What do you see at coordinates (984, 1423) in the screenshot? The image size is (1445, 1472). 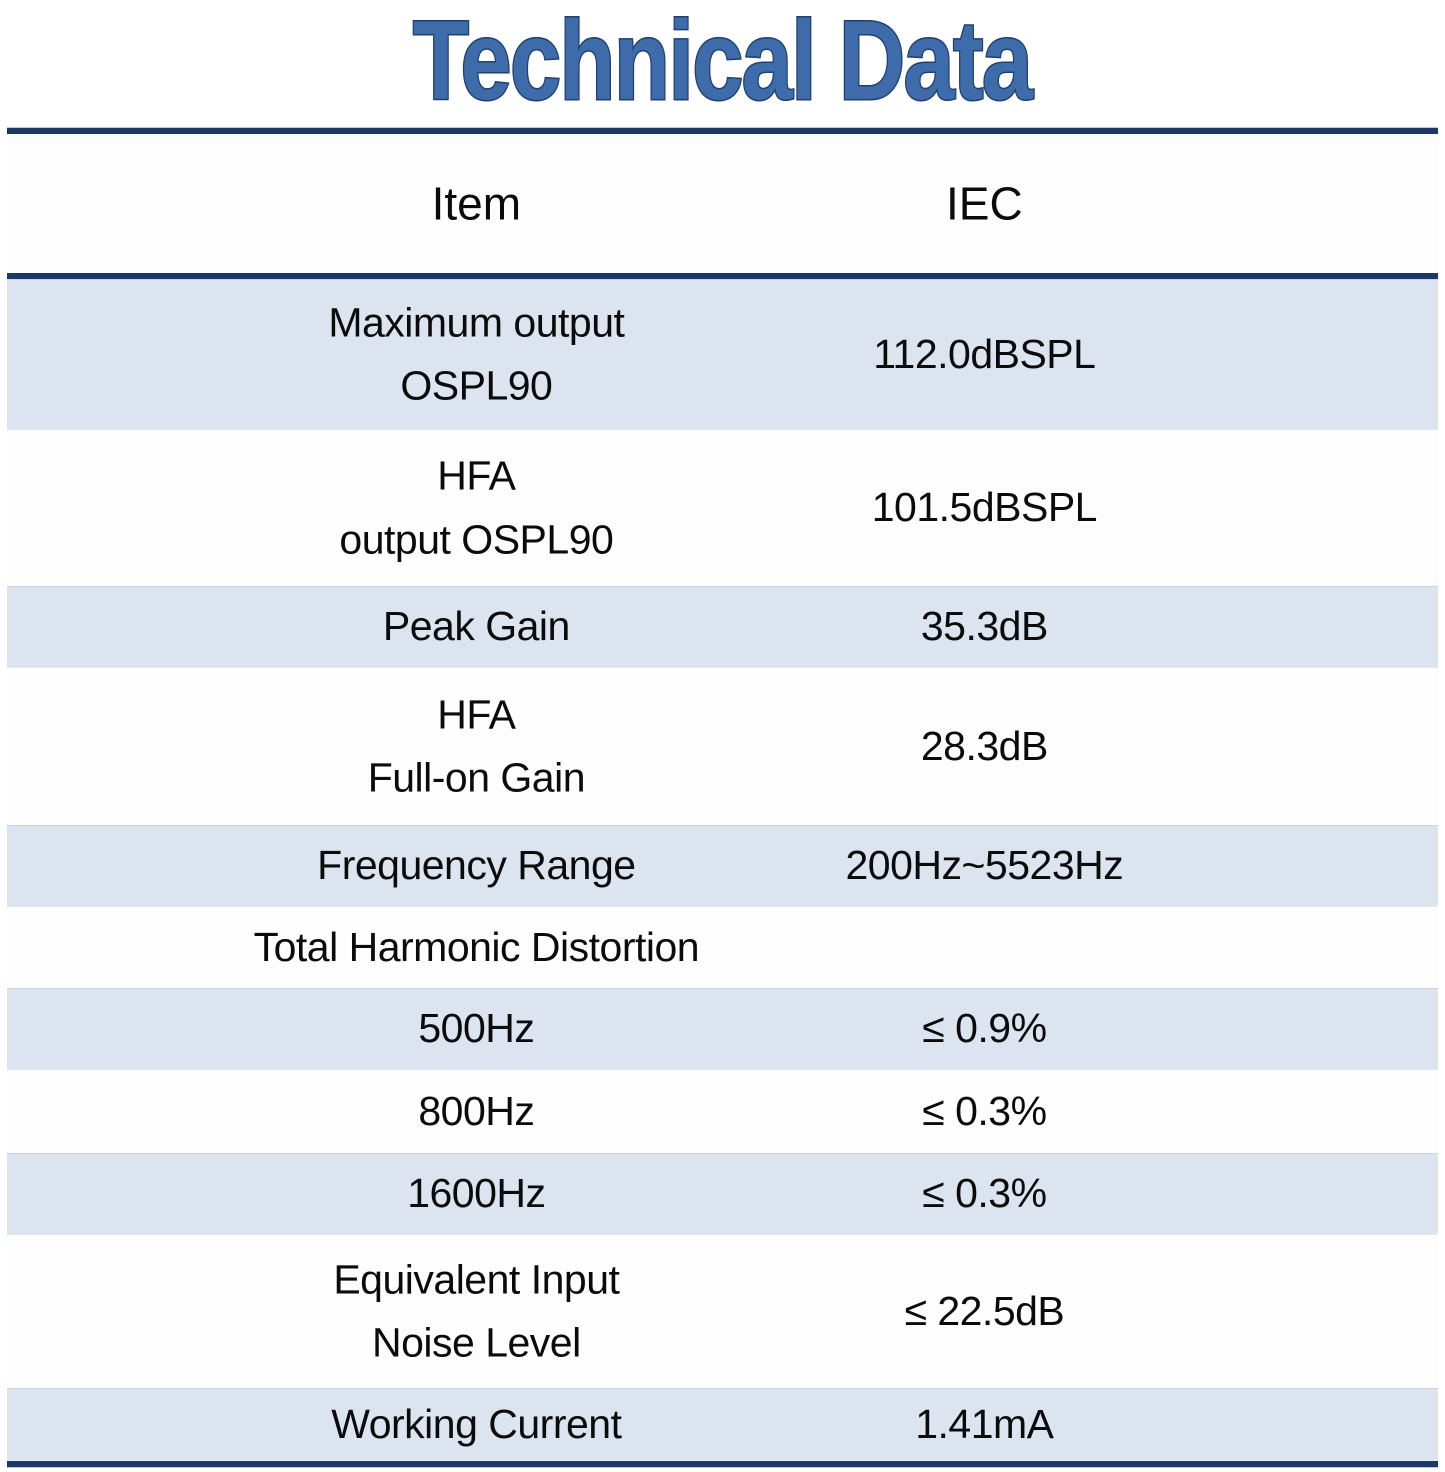 I see `value-cell: 1.41mA` at bounding box center [984, 1423].